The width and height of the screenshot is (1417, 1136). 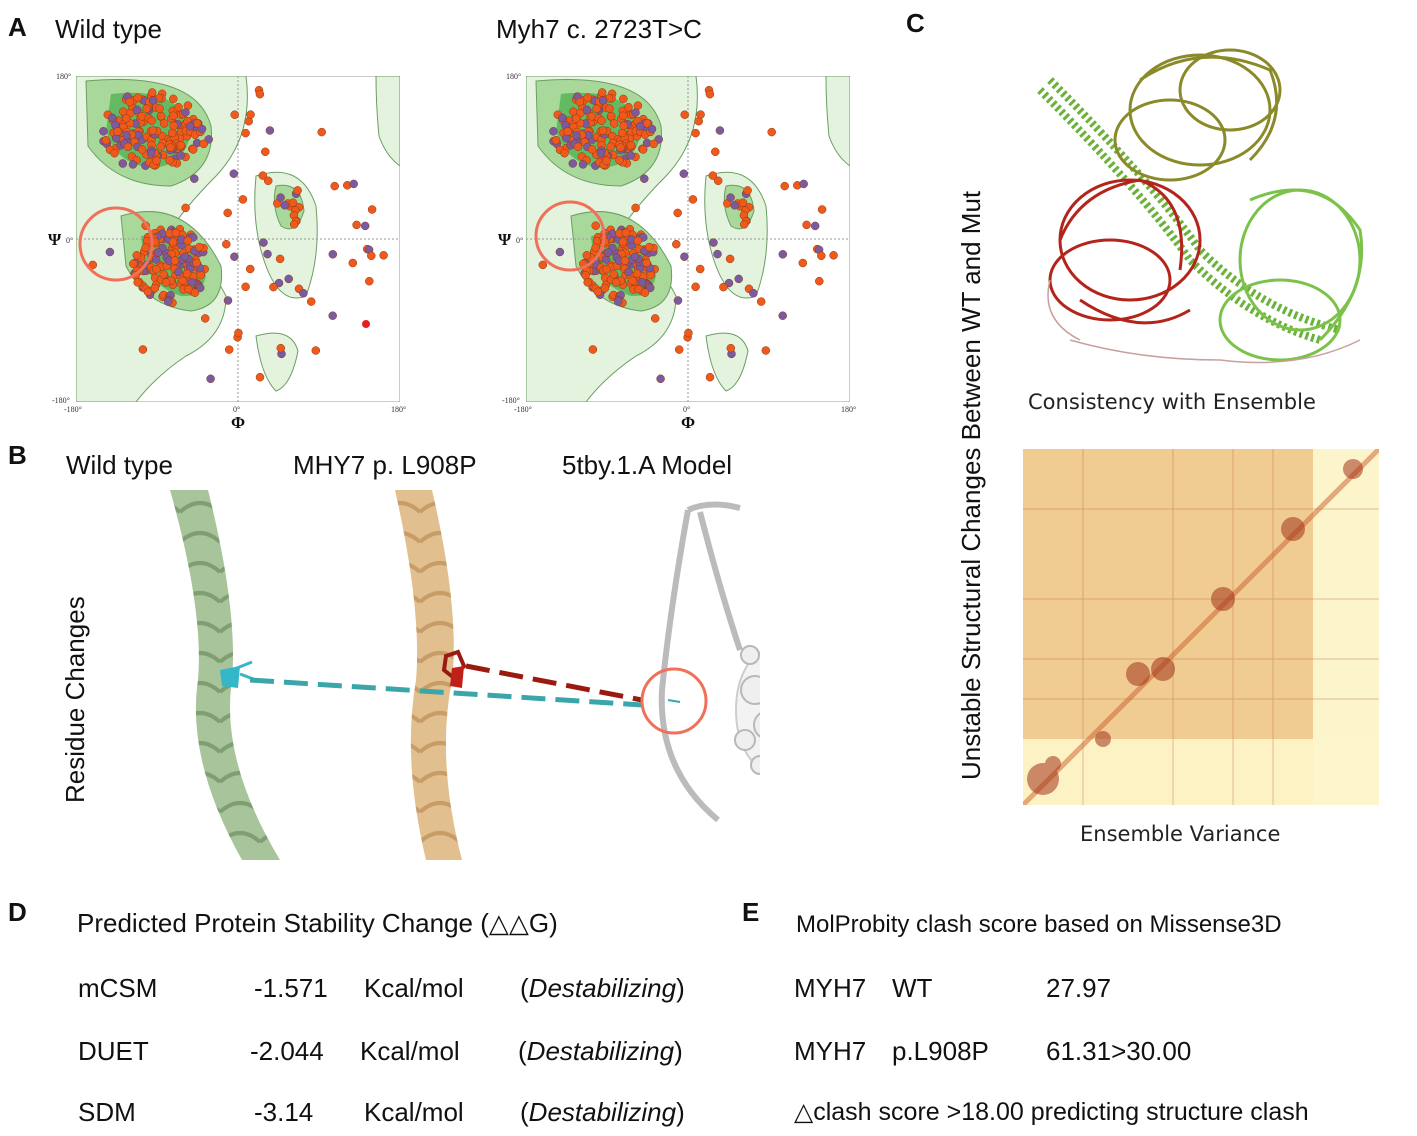 I want to click on effect: (Destabilizing), so click(x=600, y=1051).